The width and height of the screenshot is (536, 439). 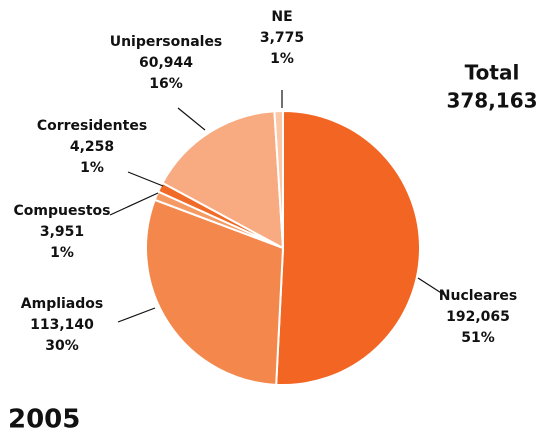 What do you see at coordinates (44, 420) in the screenshot?
I see `chart-title: 2005` at bounding box center [44, 420].